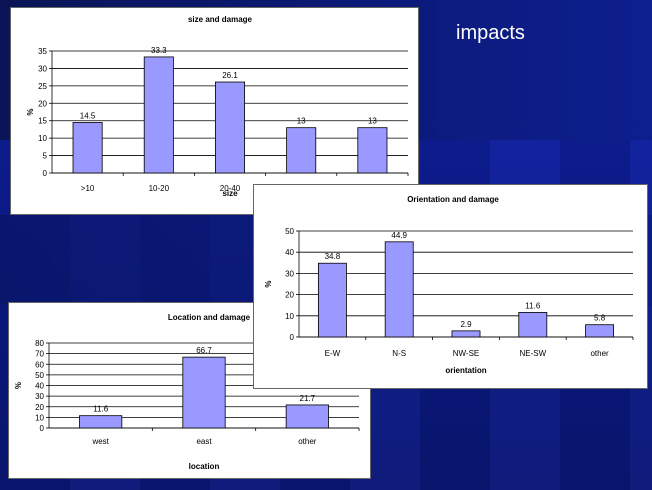 The height and width of the screenshot is (490, 652). I want to click on orient-data-label: 34.8, so click(333, 256).